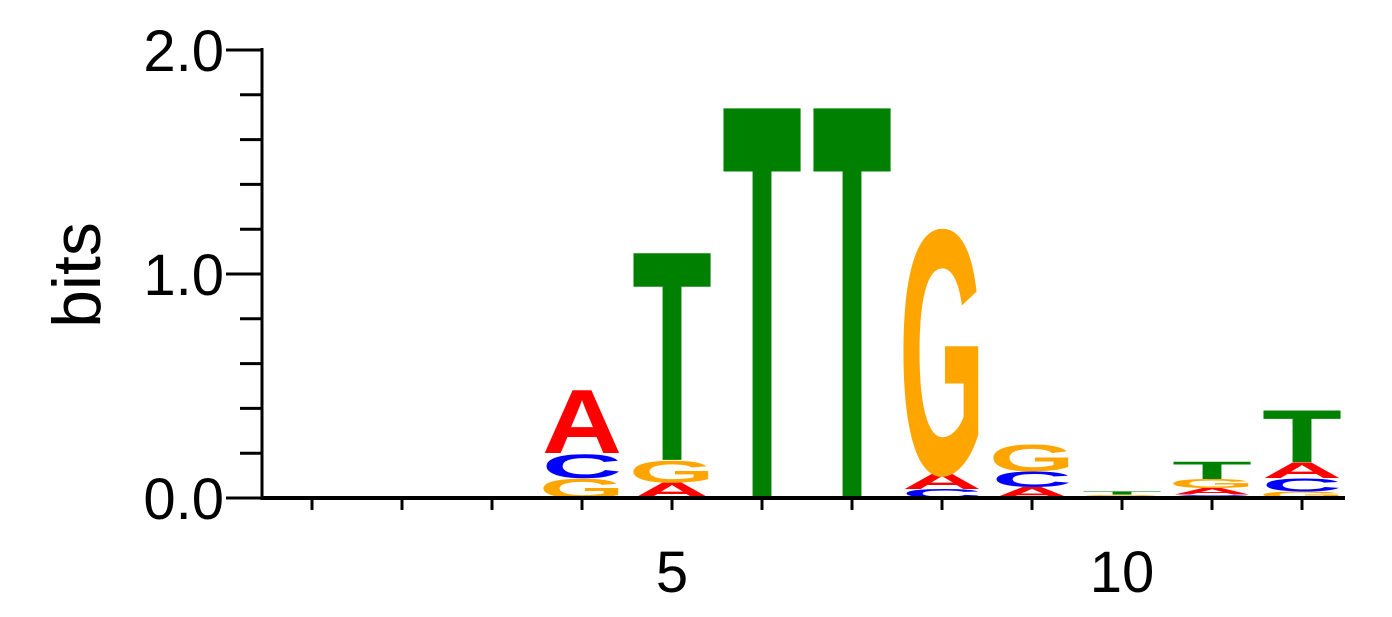 The image size is (1392, 617). What do you see at coordinates (183, 275) in the screenshot?
I see `y-tick-label: 1.0` at bounding box center [183, 275].